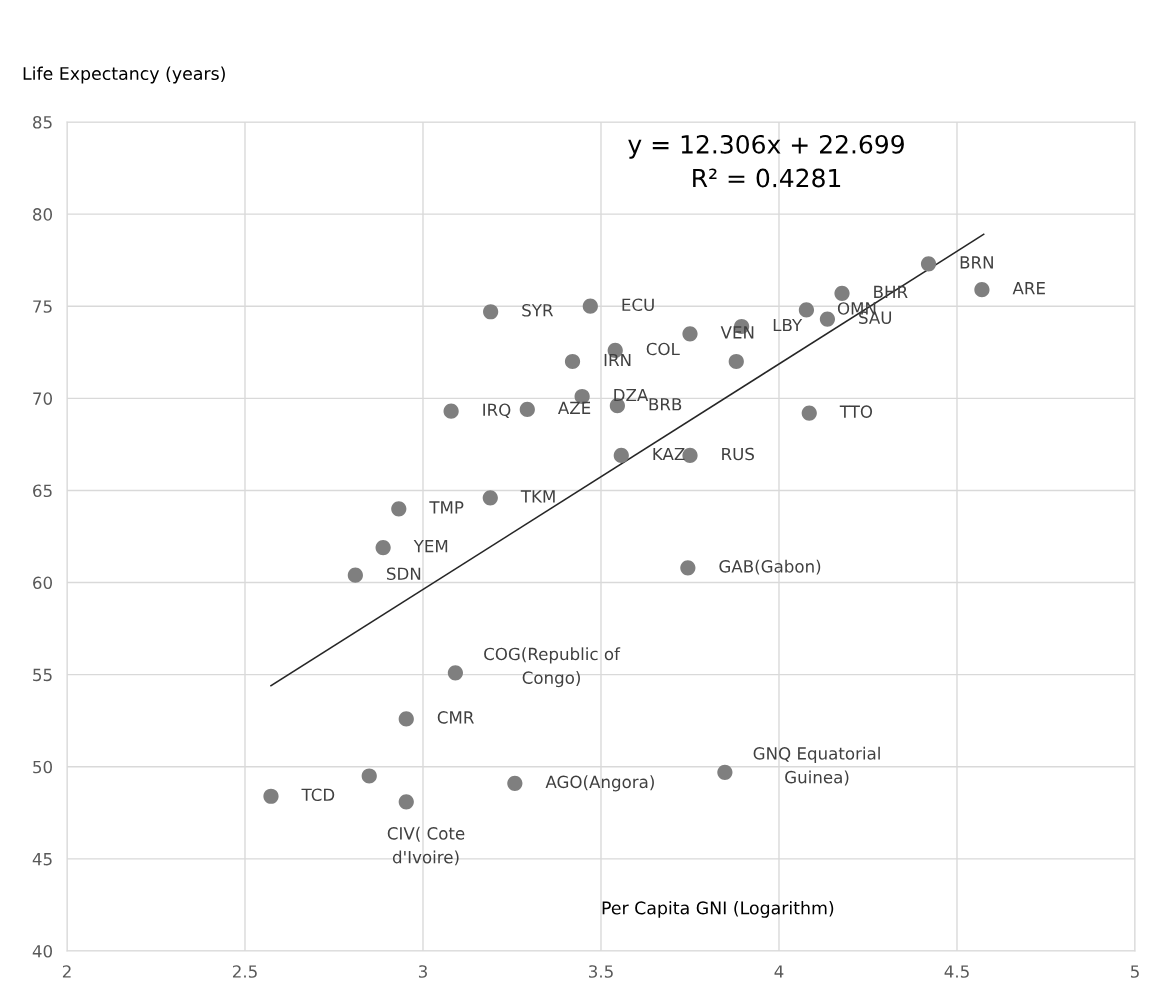 The height and width of the screenshot is (996, 1161). Describe the element at coordinates (766, 161) in the screenshot. I see `annotation: y = 12.306x + 22.699 R² = 0.4281` at that location.